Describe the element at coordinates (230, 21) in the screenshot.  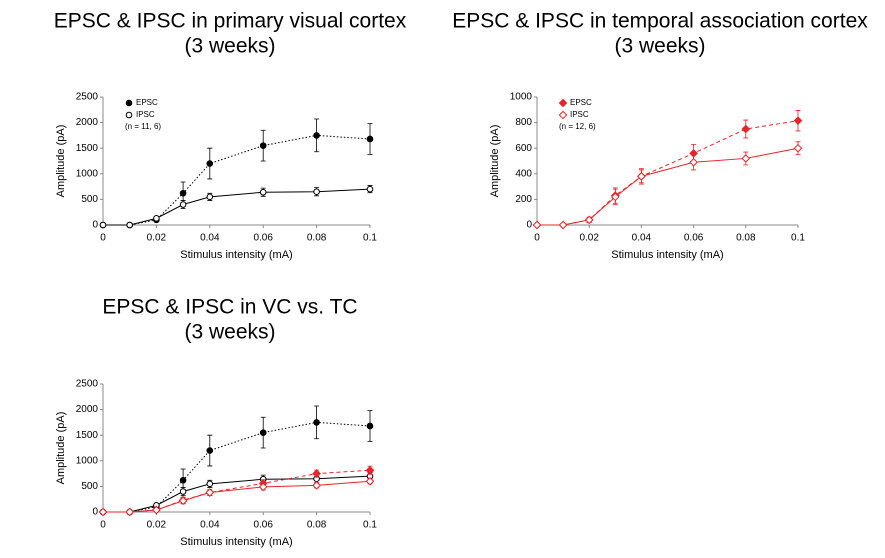
I see `chart-title: EPSC & IPSC in primary visual cortex` at that location.